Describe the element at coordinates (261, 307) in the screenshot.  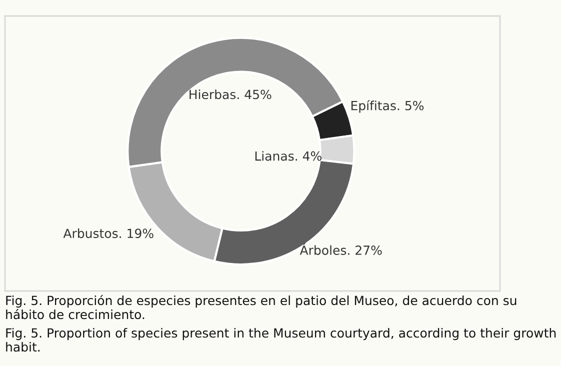
I see `caption: Fig. 5. Proporción de especies presentes en el patio del Museo, de acuerdo con su hábito de crecimiento.` at that location.